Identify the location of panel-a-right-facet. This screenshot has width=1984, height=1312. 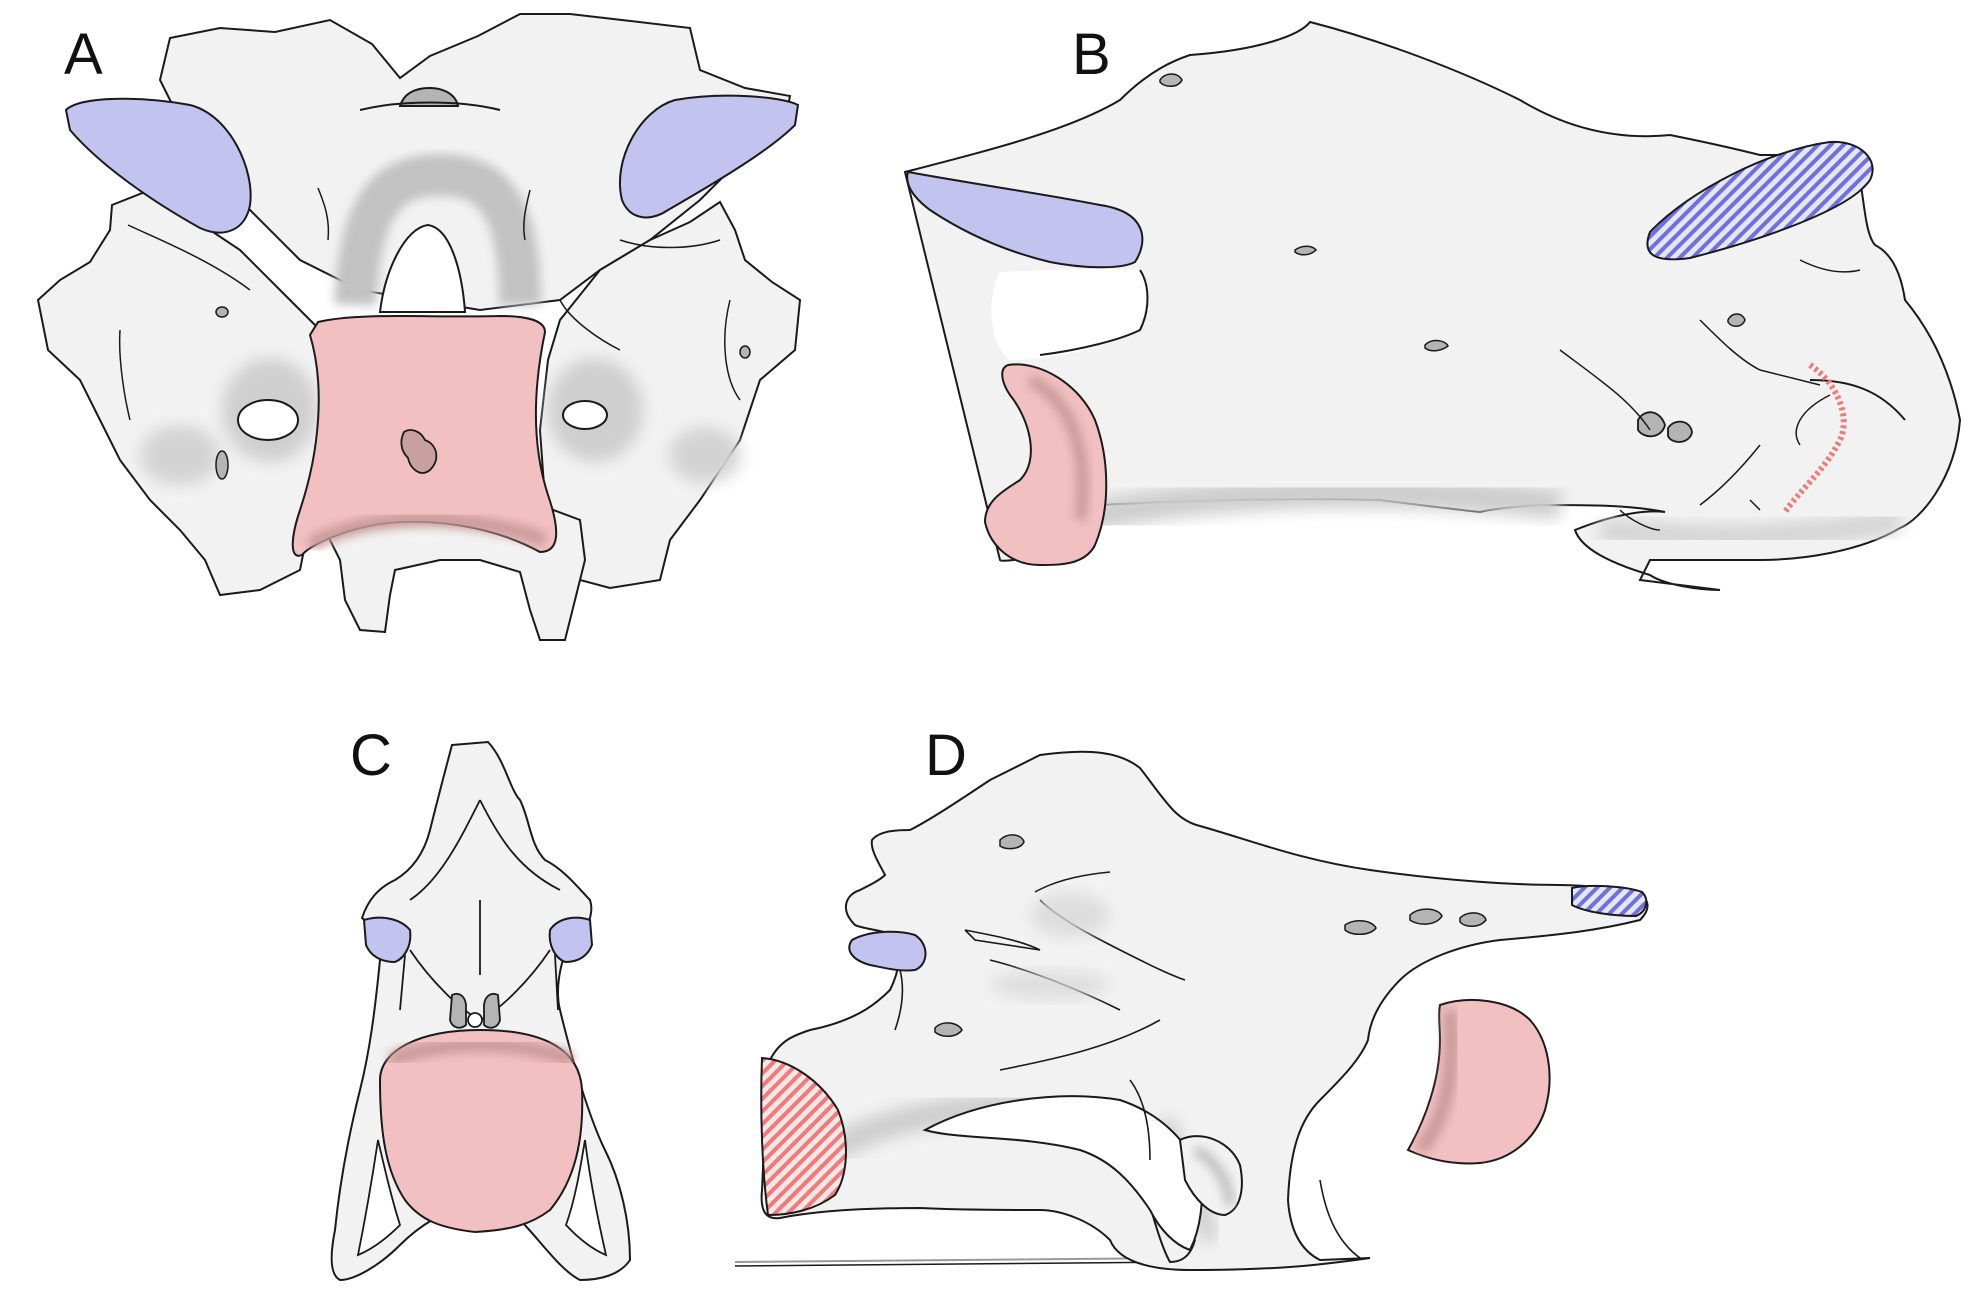
(709, 156).